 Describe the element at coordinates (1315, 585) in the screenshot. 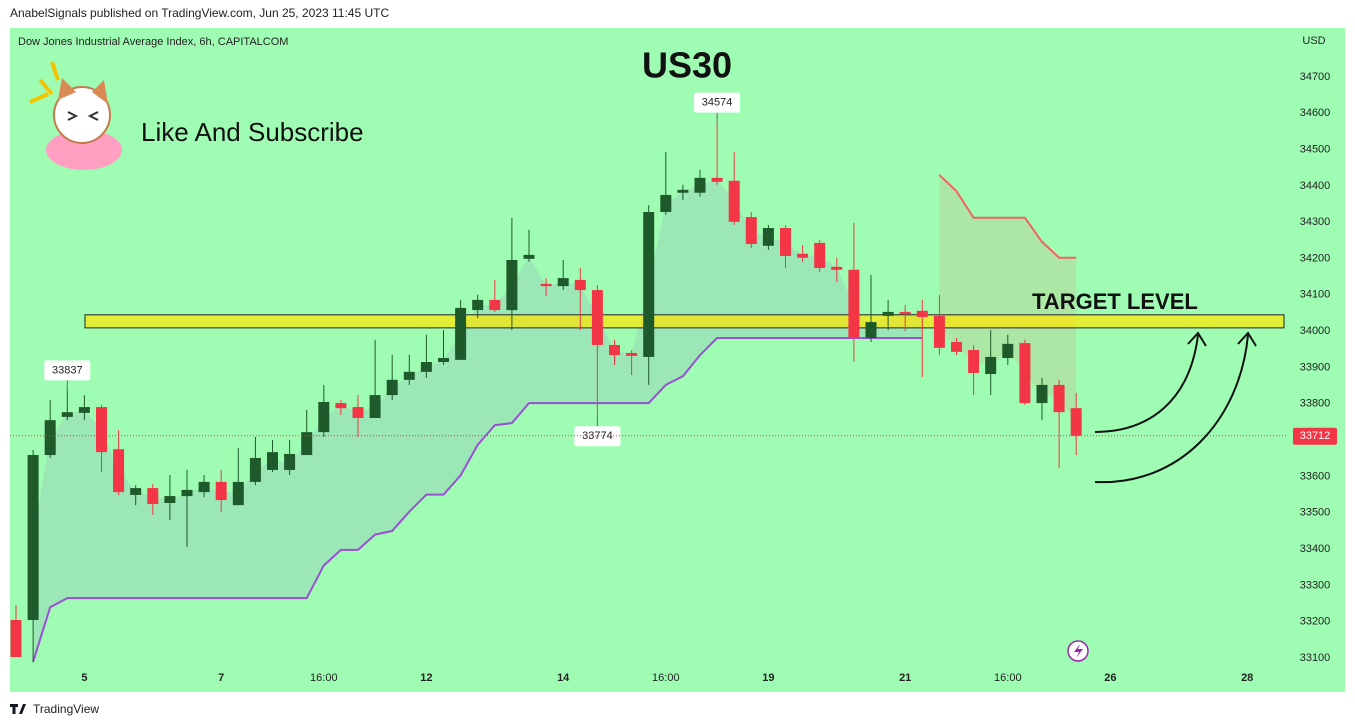

I see `y-tick-label: 33300` at that location.